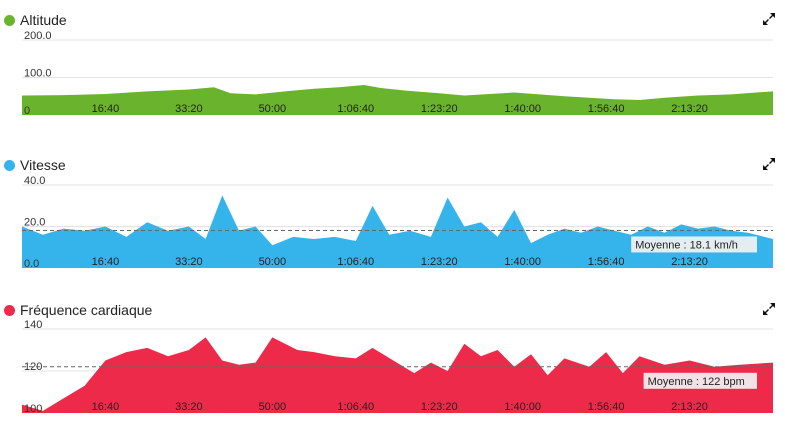  What do you see at coordinates (9, 165) in the screenshot?
I see `vitesse-legend-dot` at bounding box center [9, 165].